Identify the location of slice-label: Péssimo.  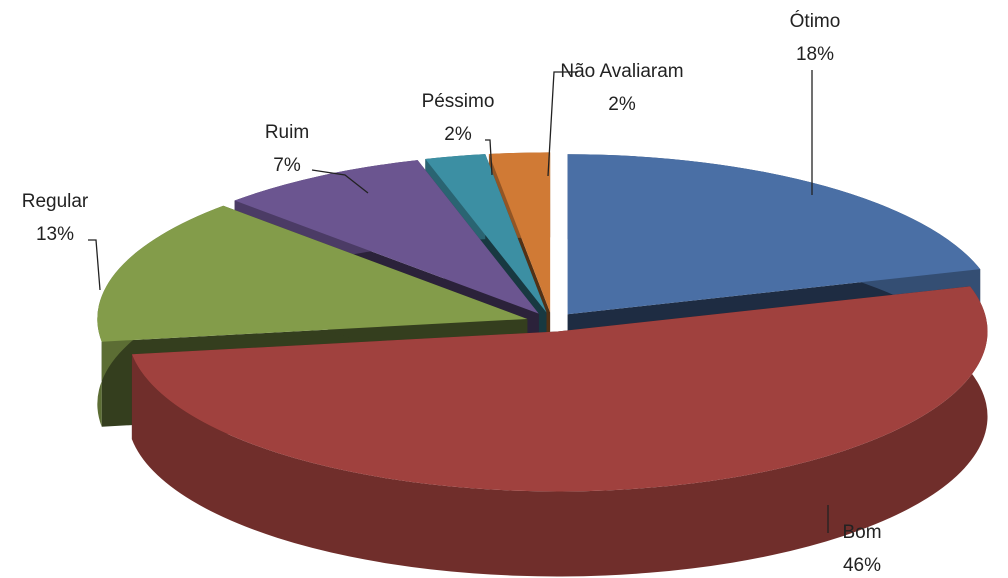
(458, 101).